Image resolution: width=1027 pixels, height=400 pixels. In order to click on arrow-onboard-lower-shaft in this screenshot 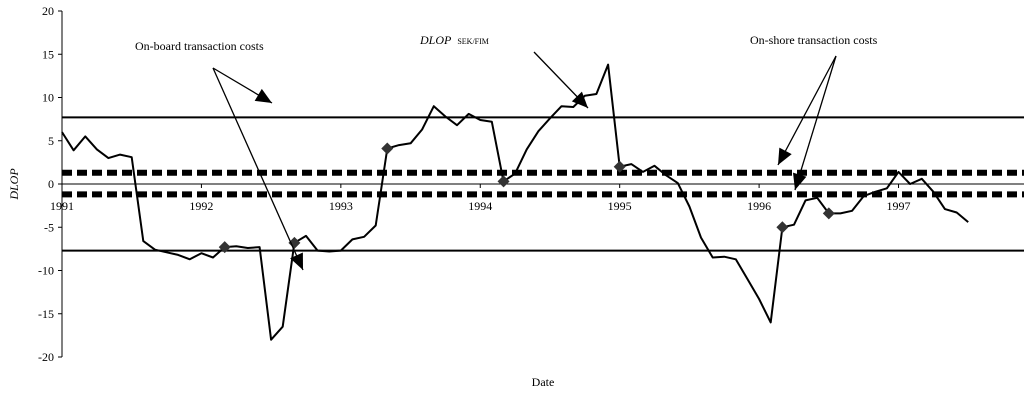, I will do `click(258, 169)`.